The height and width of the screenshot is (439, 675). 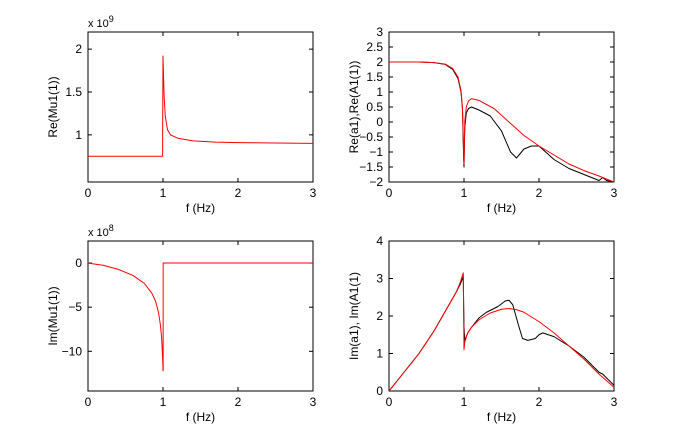 What do you see at coordinates (371, 167) in the screenshot?
I see `y-tick-label: −1.5` at bounding box center [371, 167].